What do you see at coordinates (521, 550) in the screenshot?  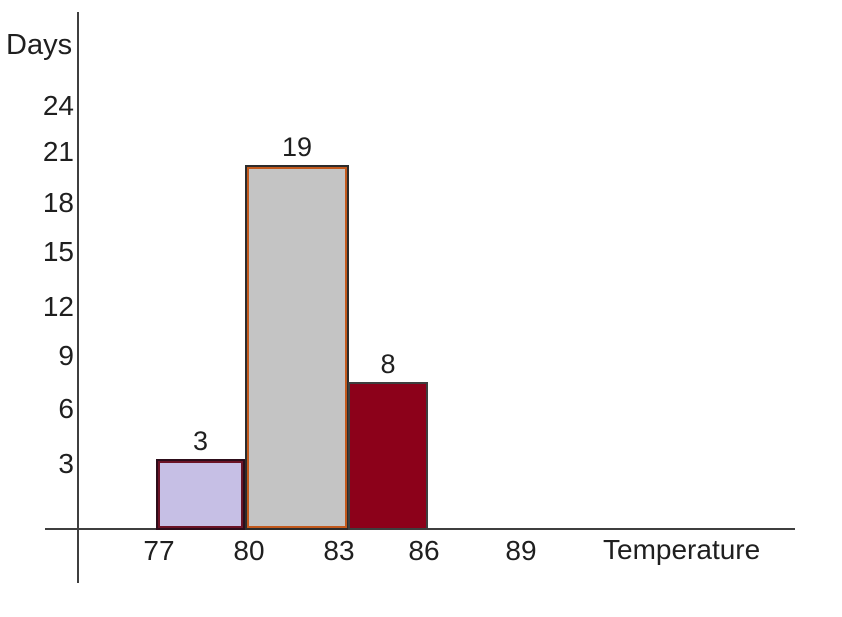 I see `x-tick-label: 89` at bounding box center [521, 550].